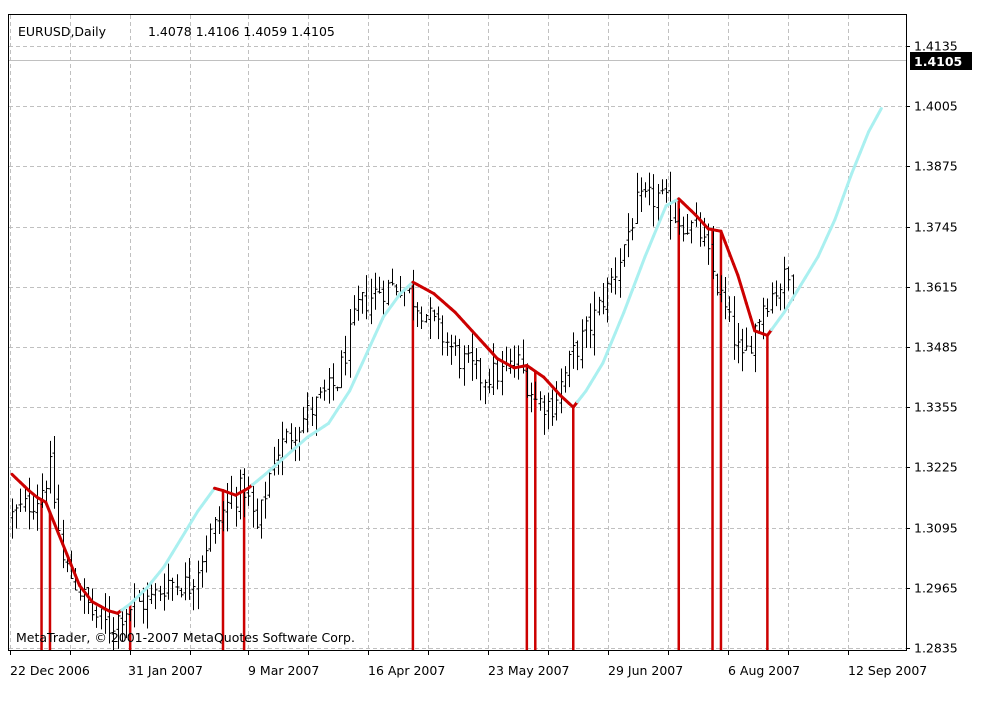  I want to click on y-tick-label: 1.2835, so click(936, 648).